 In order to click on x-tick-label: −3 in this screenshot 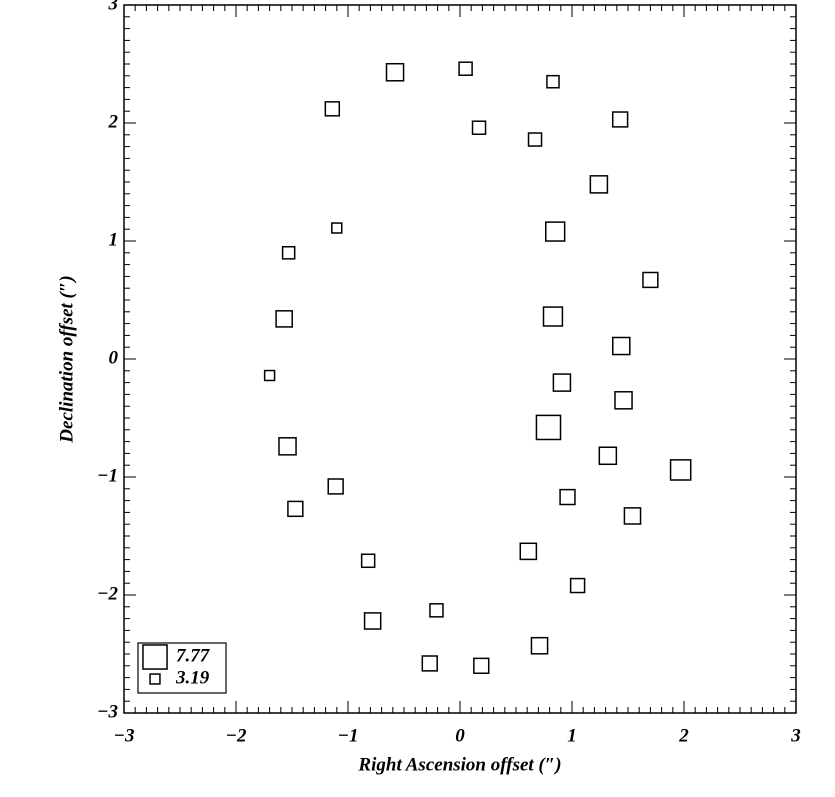, I will do `click(123, 735)`.